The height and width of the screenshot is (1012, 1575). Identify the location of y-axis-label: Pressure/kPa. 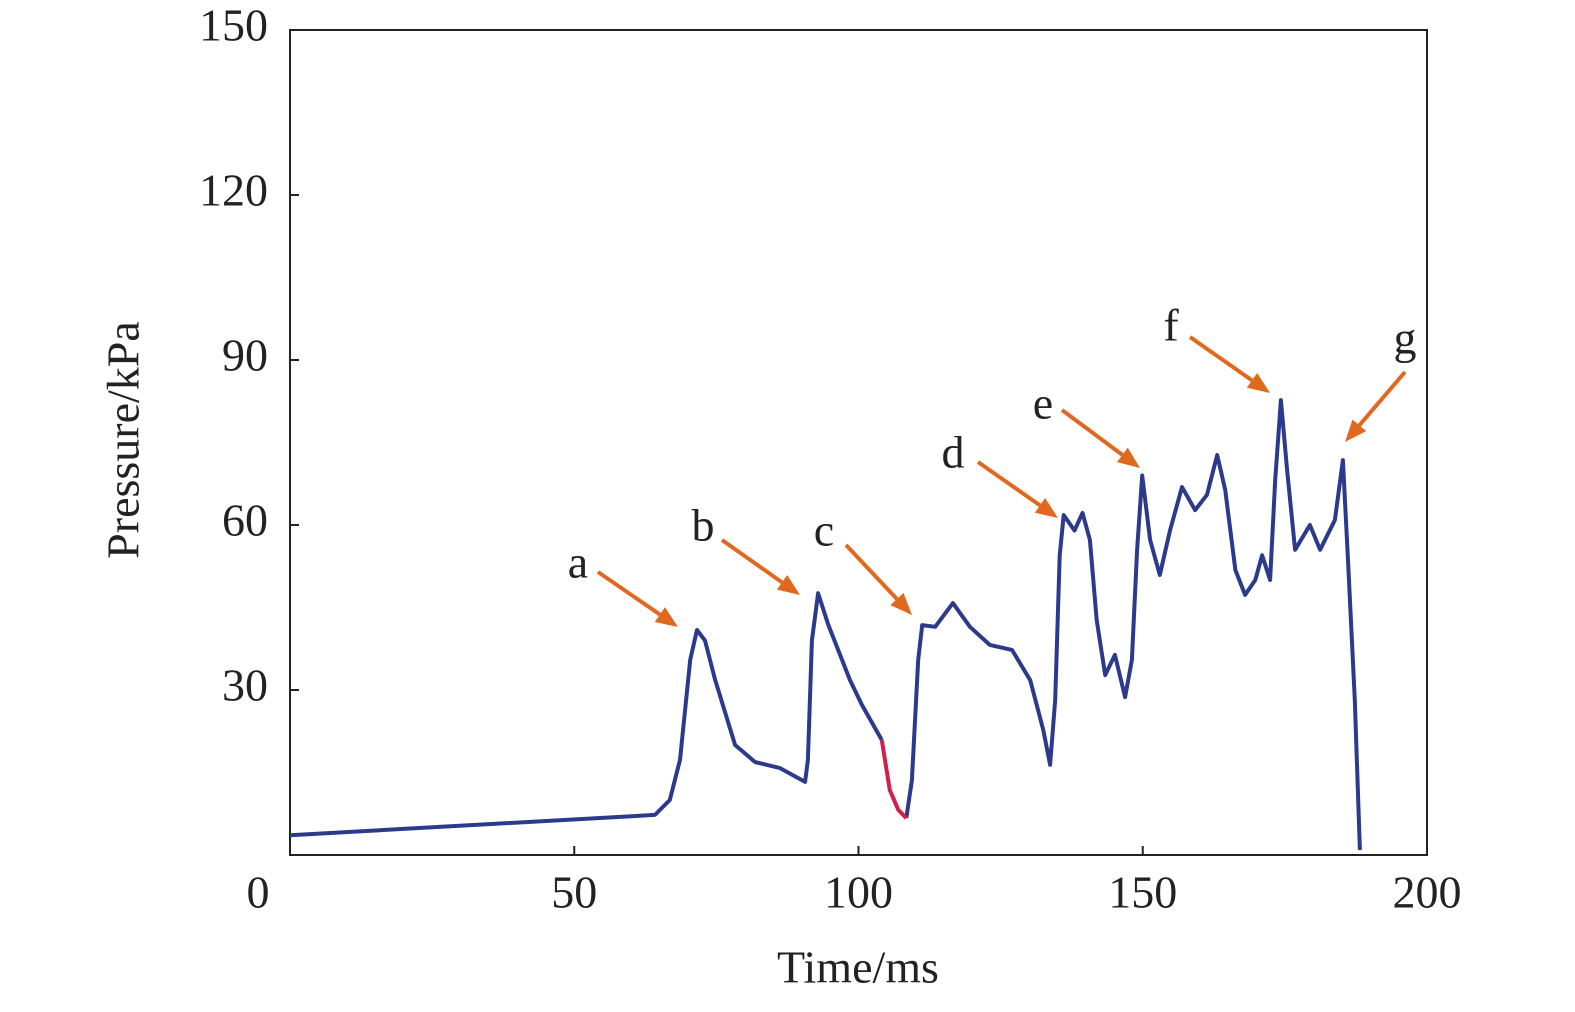
(123, 440).